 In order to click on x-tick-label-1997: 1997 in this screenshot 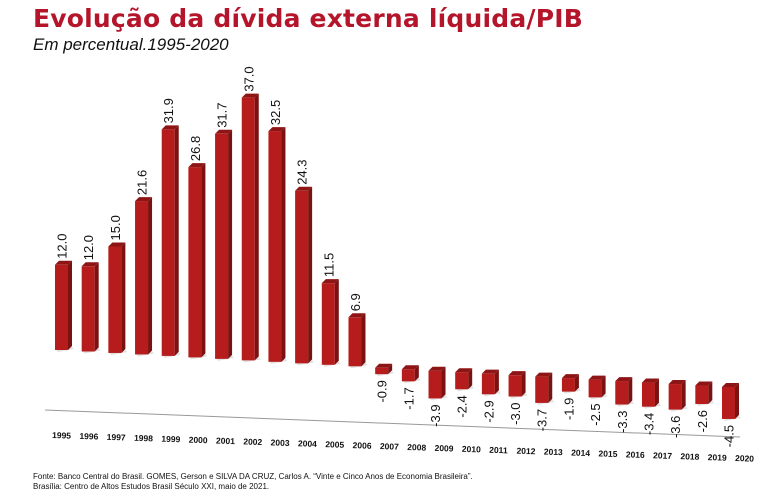, I will do `click(117, 437)`.